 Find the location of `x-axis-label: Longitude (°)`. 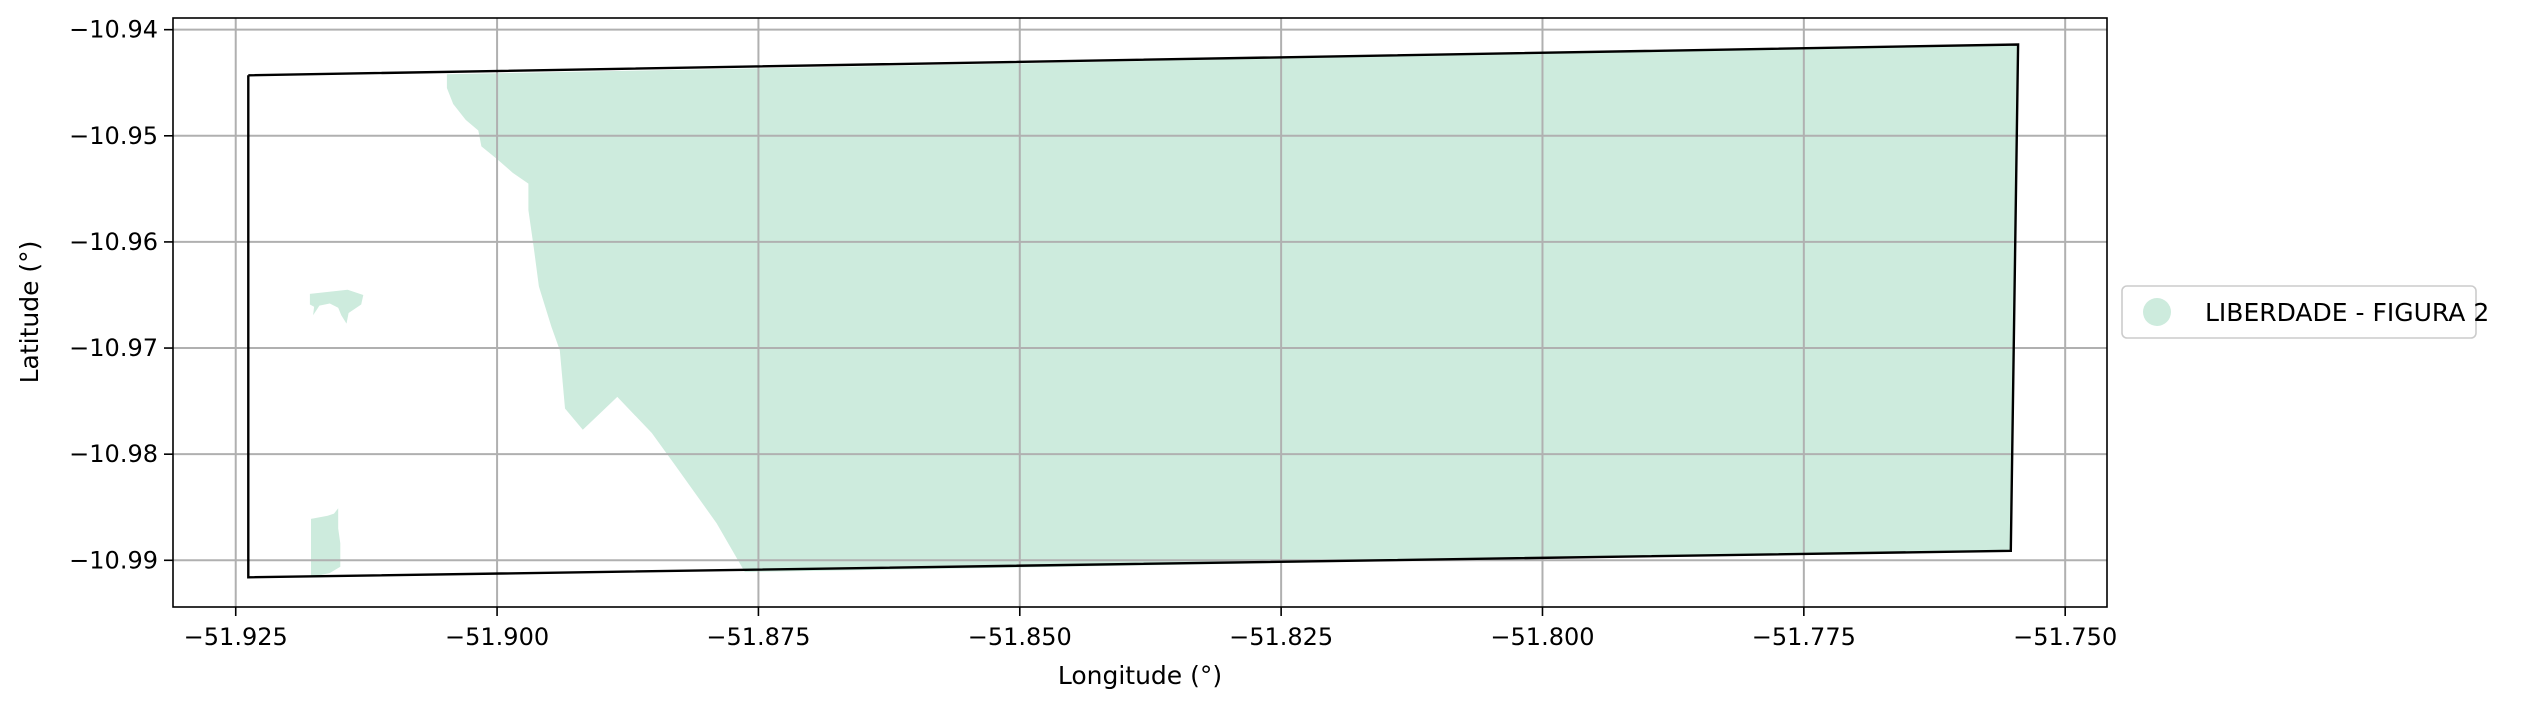

x-axis-label: Longitude (°) is located at coordinates (1140, 675).